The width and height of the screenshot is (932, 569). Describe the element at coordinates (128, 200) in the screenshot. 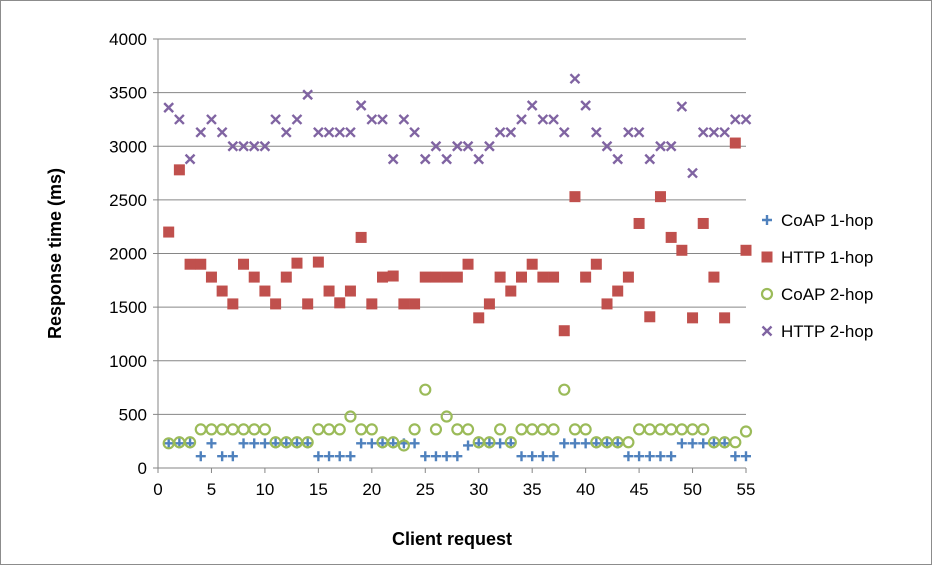

I see `y-tick-label: 2500` at that location.